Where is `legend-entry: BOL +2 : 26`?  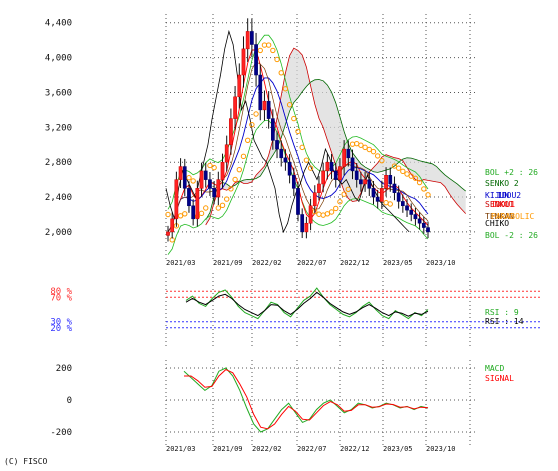 legend-entry: BOL +2 : 26 is located at coordinates (511, 172).